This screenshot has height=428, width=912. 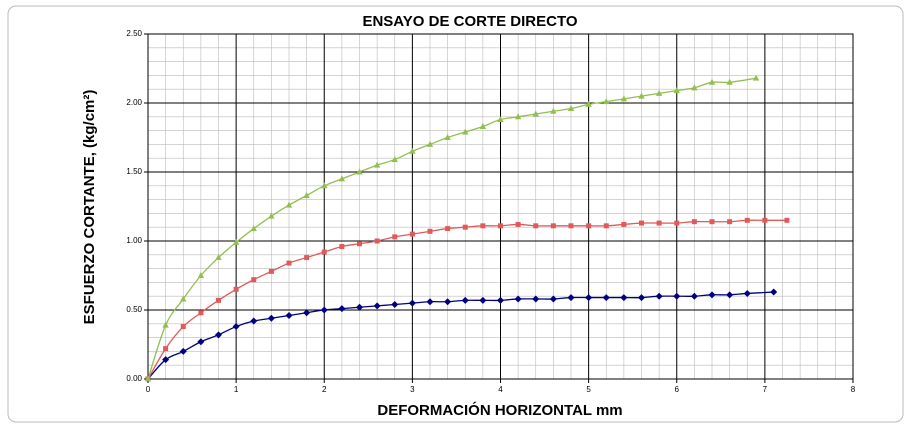 I want to click on x-tick-label: 8, so click(x=853, y=389).